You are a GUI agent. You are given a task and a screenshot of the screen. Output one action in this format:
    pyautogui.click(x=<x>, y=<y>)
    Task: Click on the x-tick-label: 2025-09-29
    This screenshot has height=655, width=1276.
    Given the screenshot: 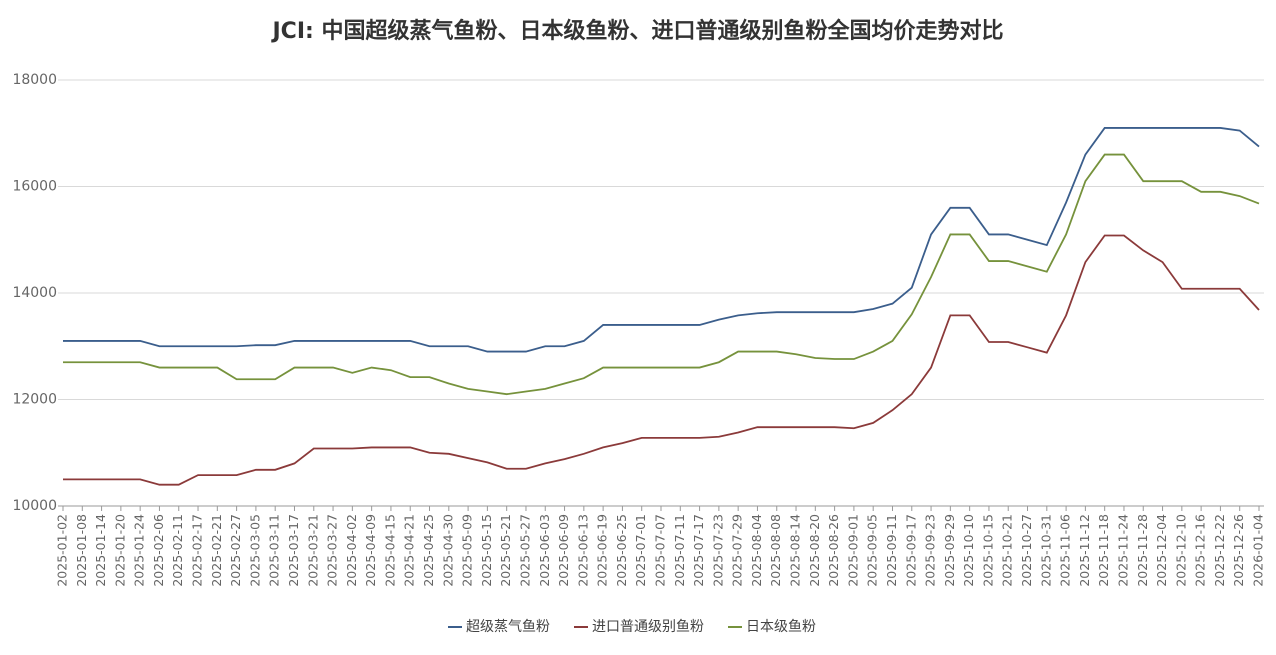 What is the action you would take?
    pyautogui.click(x=949, y=550)
    